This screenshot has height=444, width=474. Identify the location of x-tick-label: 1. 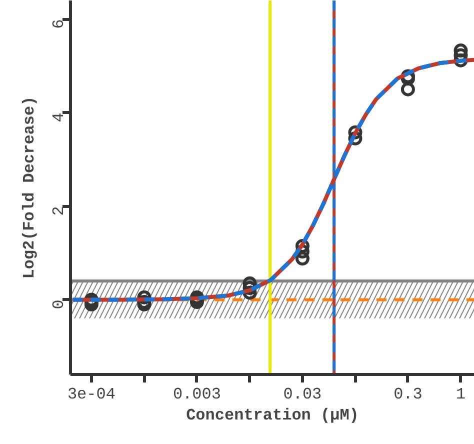
(461, 395).